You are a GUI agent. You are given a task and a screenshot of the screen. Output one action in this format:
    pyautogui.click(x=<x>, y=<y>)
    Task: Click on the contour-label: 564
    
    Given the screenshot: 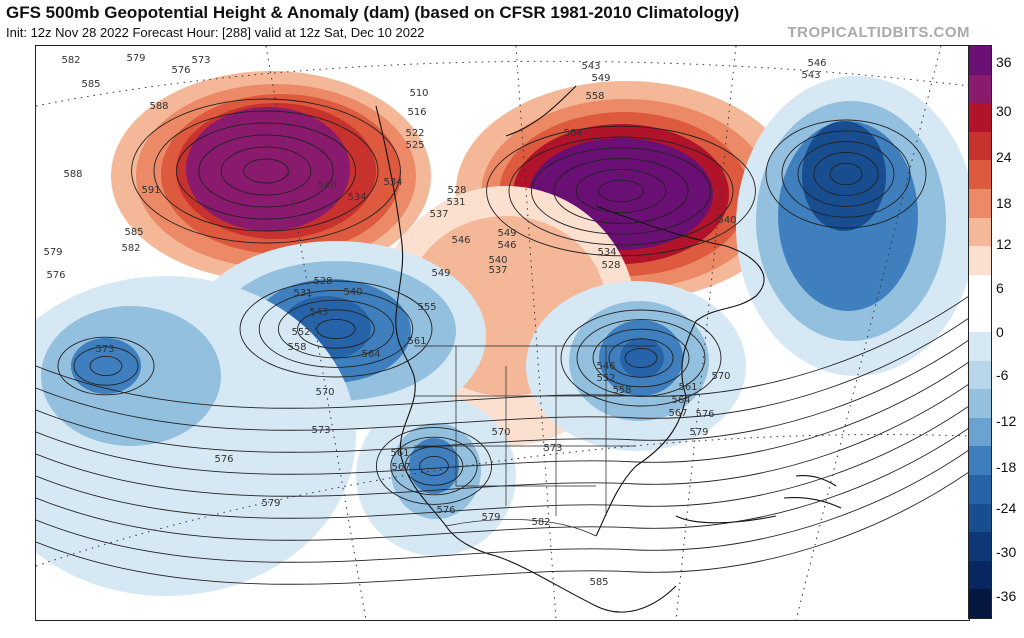 What is the action you would take?
    pyautogui.click(x=572, y=133)
    